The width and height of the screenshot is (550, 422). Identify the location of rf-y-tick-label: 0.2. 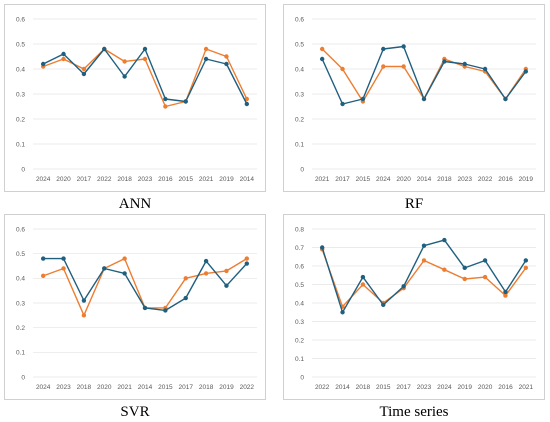
(299, 119).